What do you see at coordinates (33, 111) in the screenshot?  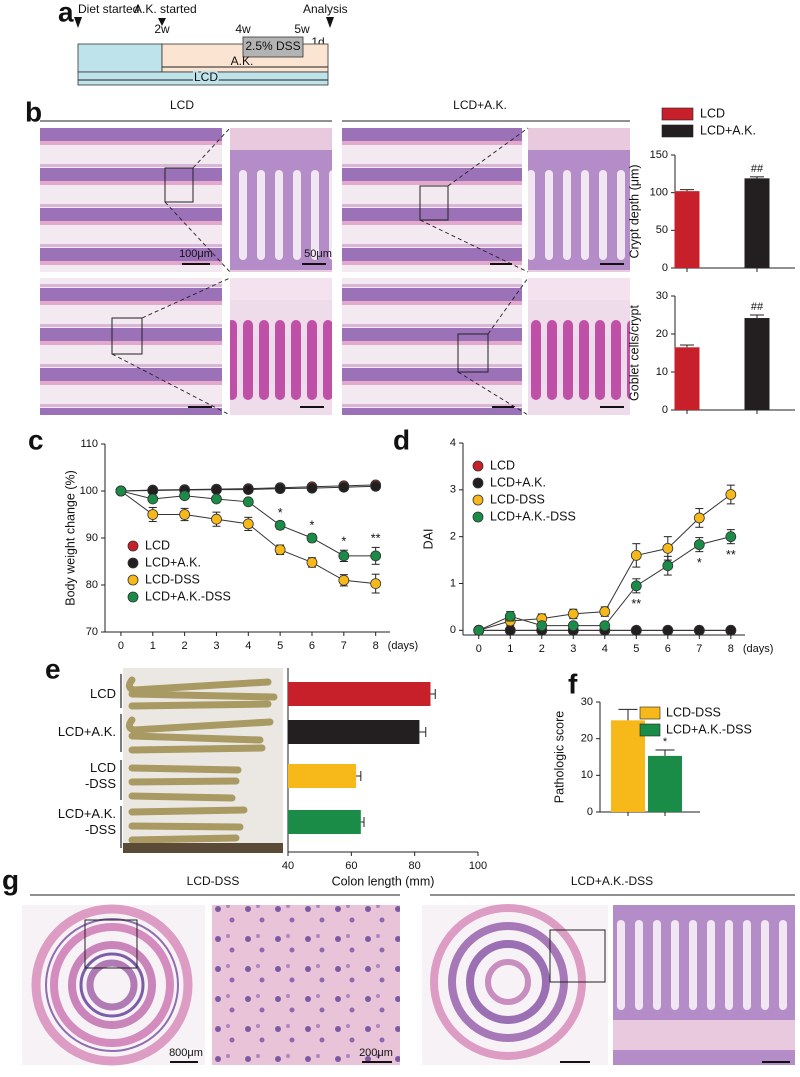 I see `panel-label: b` at bounding box center [33, 111].